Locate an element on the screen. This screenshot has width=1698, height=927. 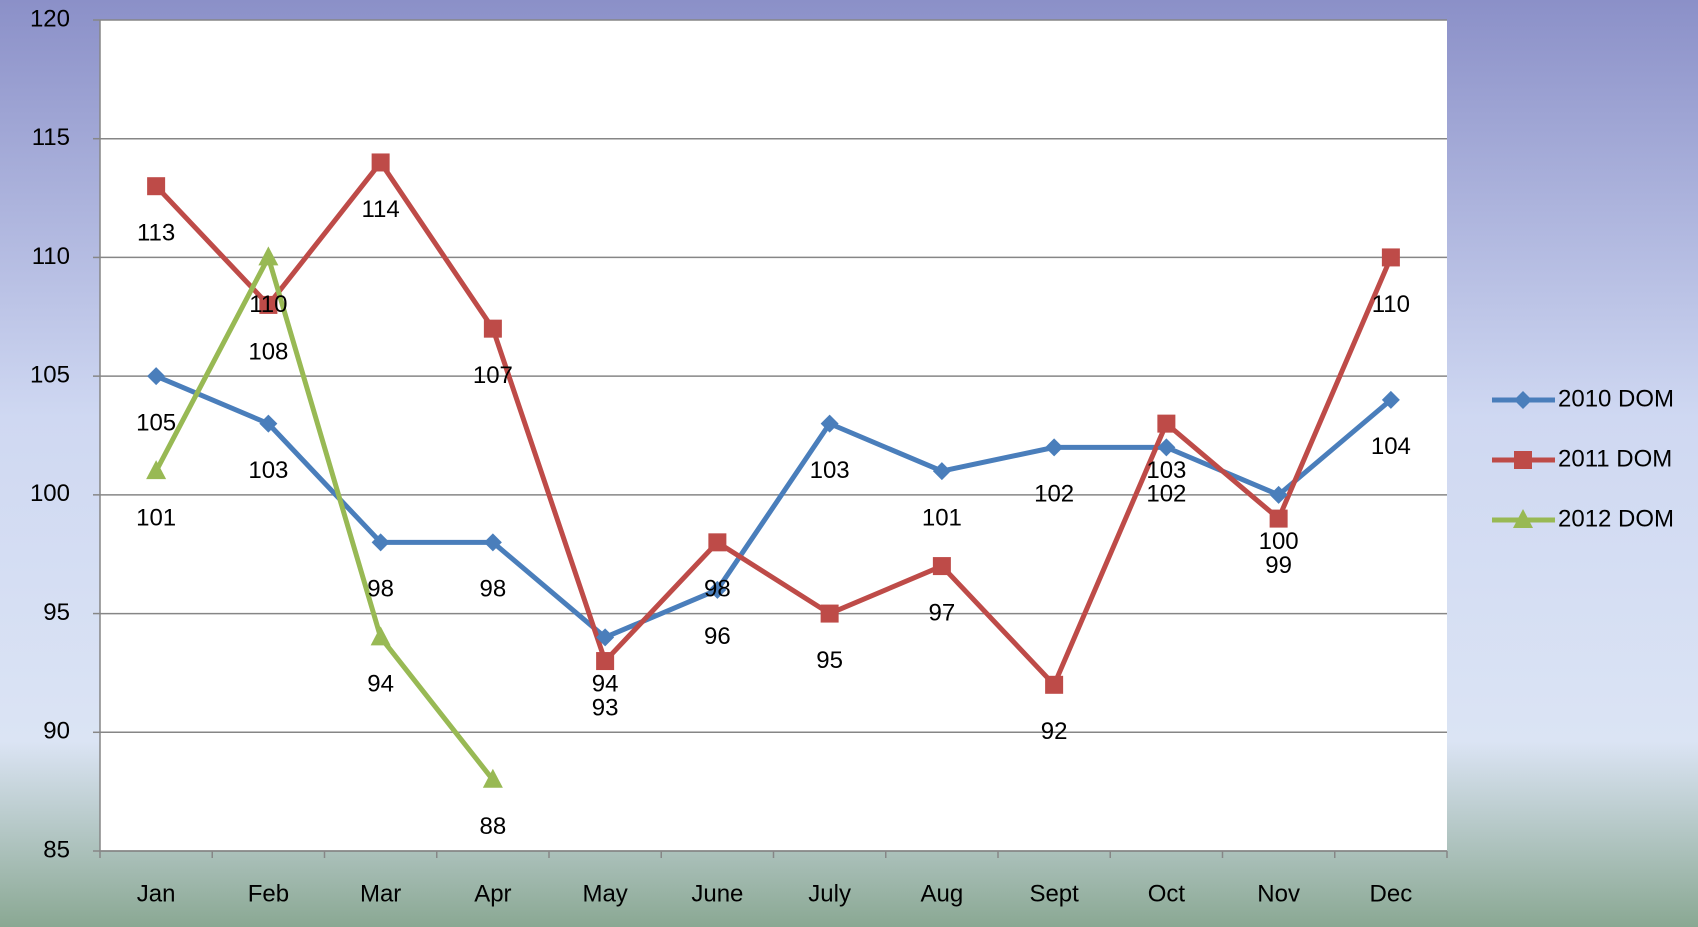
data-label: 88 is located at coordinates (493, 826).